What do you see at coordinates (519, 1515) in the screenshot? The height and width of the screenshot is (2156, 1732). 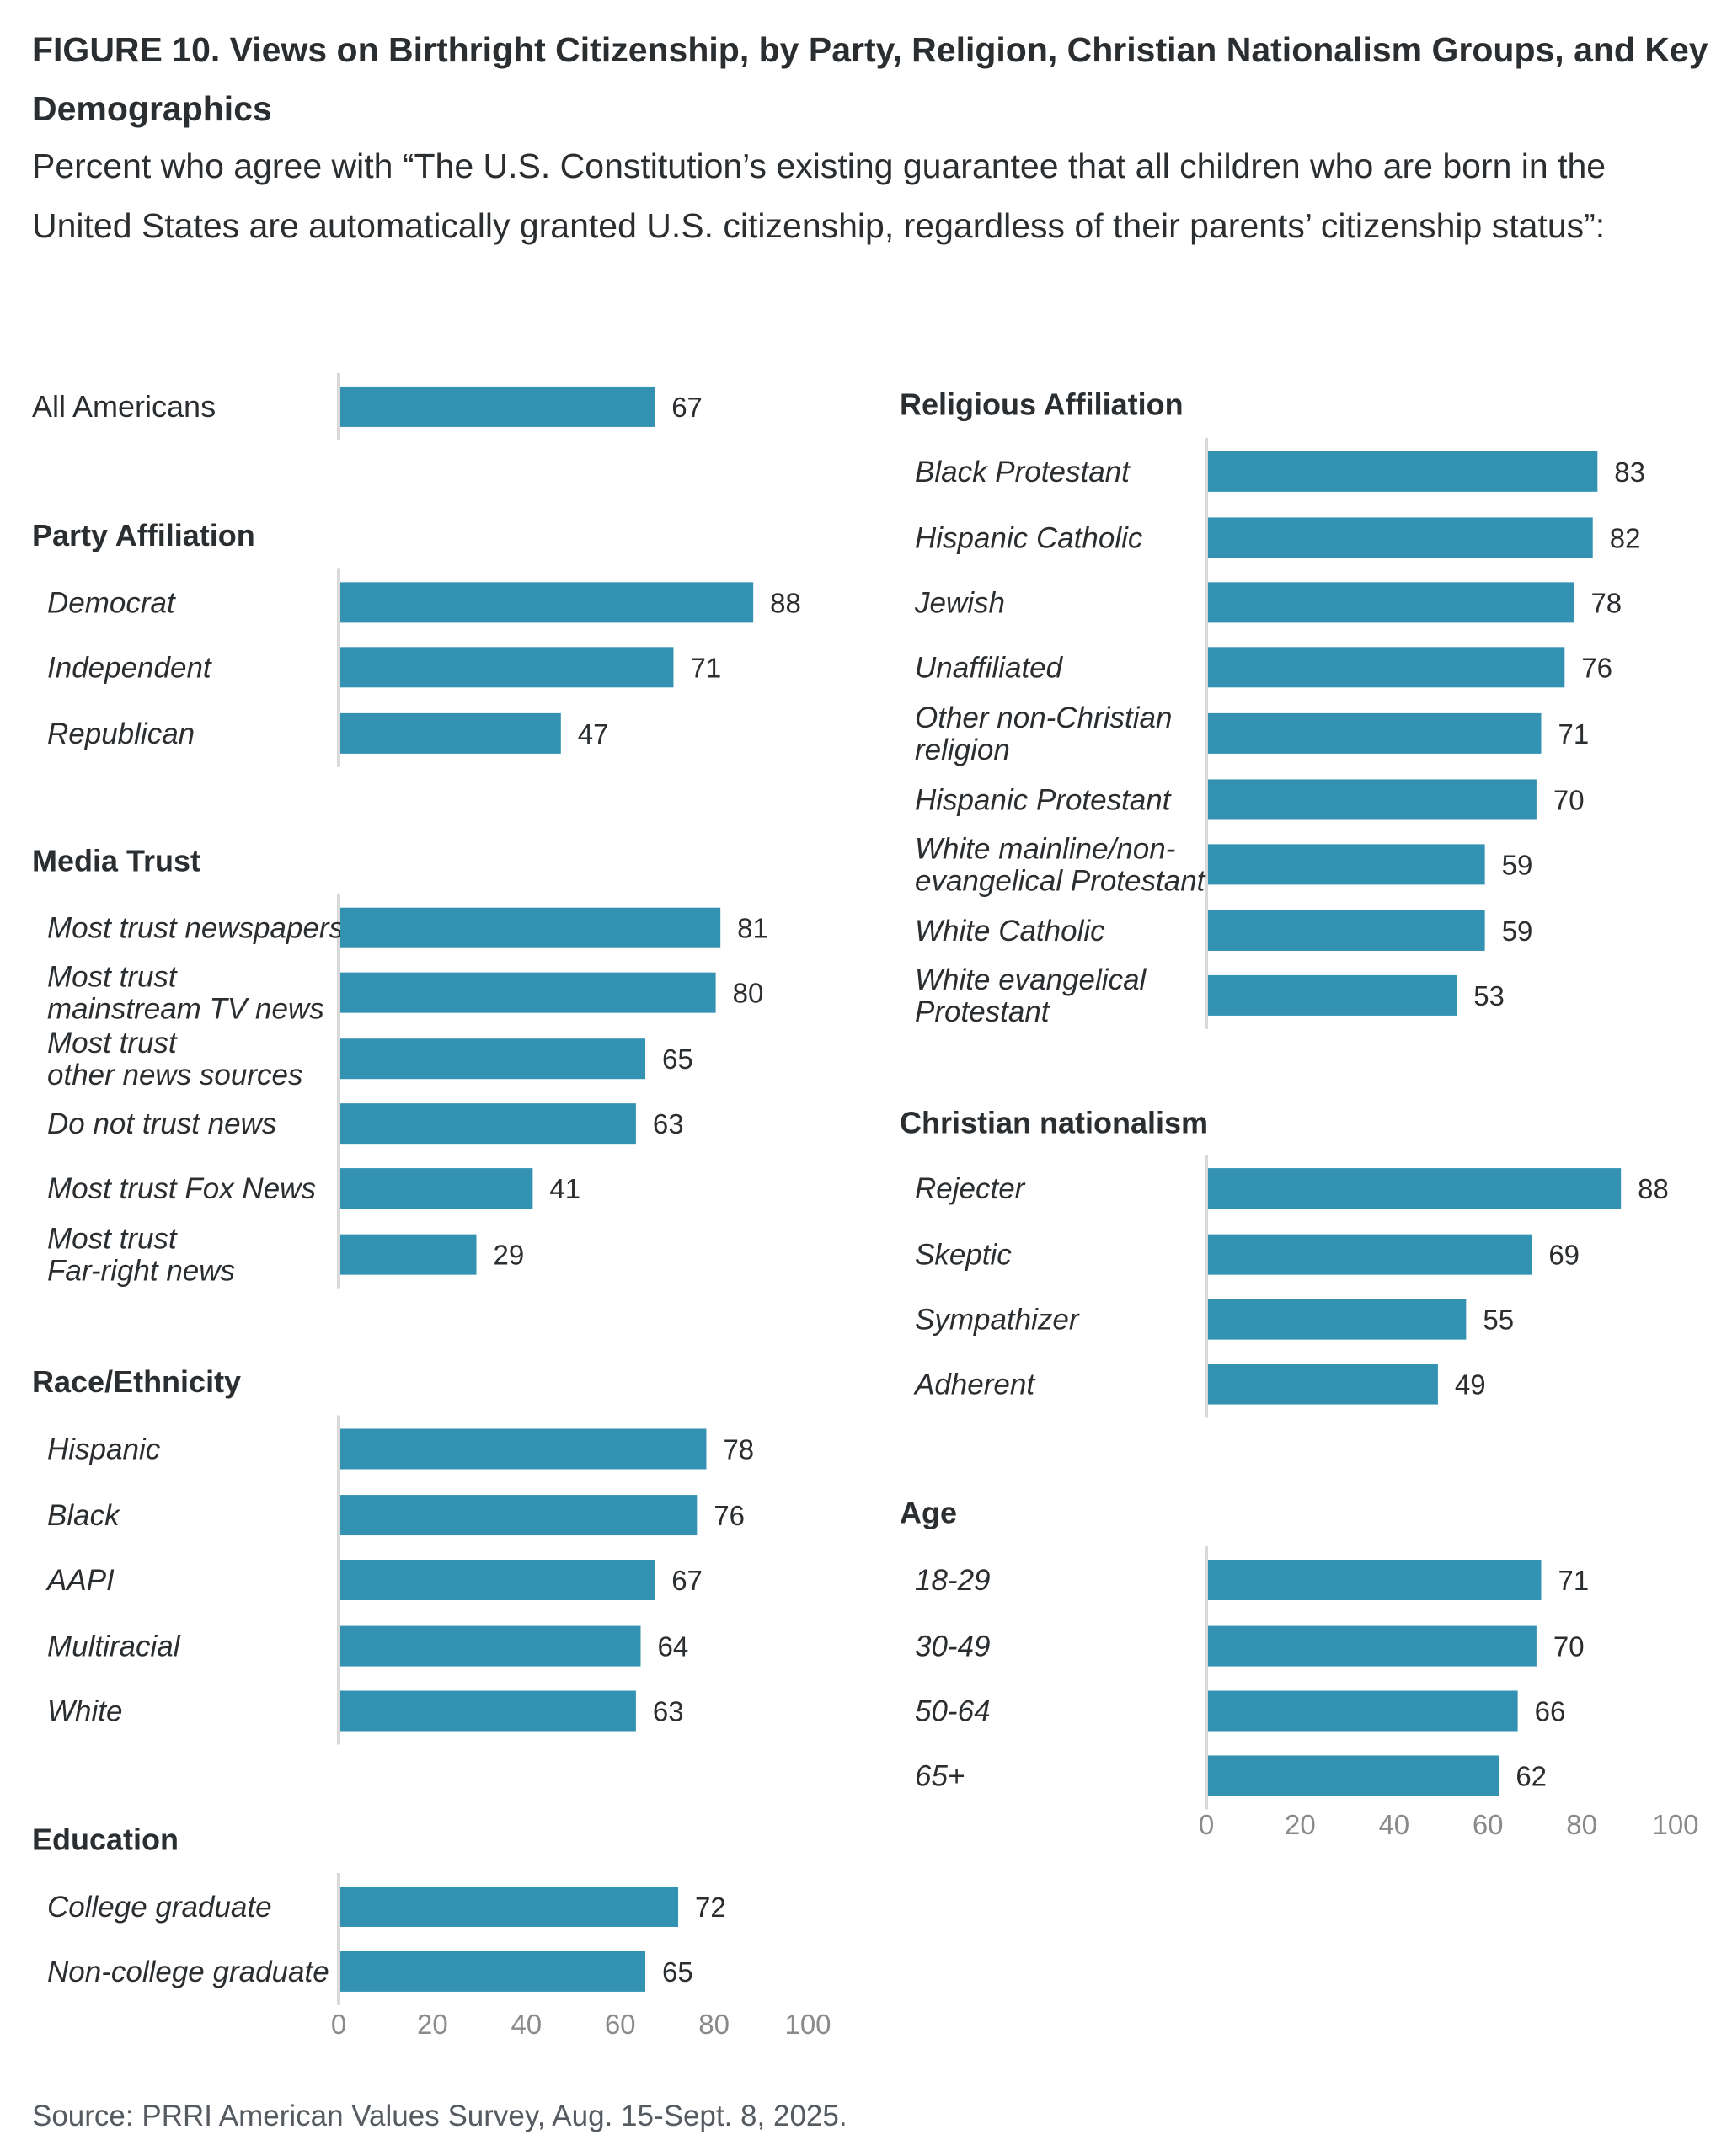 I see `bar-black` at bounding box center [519, 1515].